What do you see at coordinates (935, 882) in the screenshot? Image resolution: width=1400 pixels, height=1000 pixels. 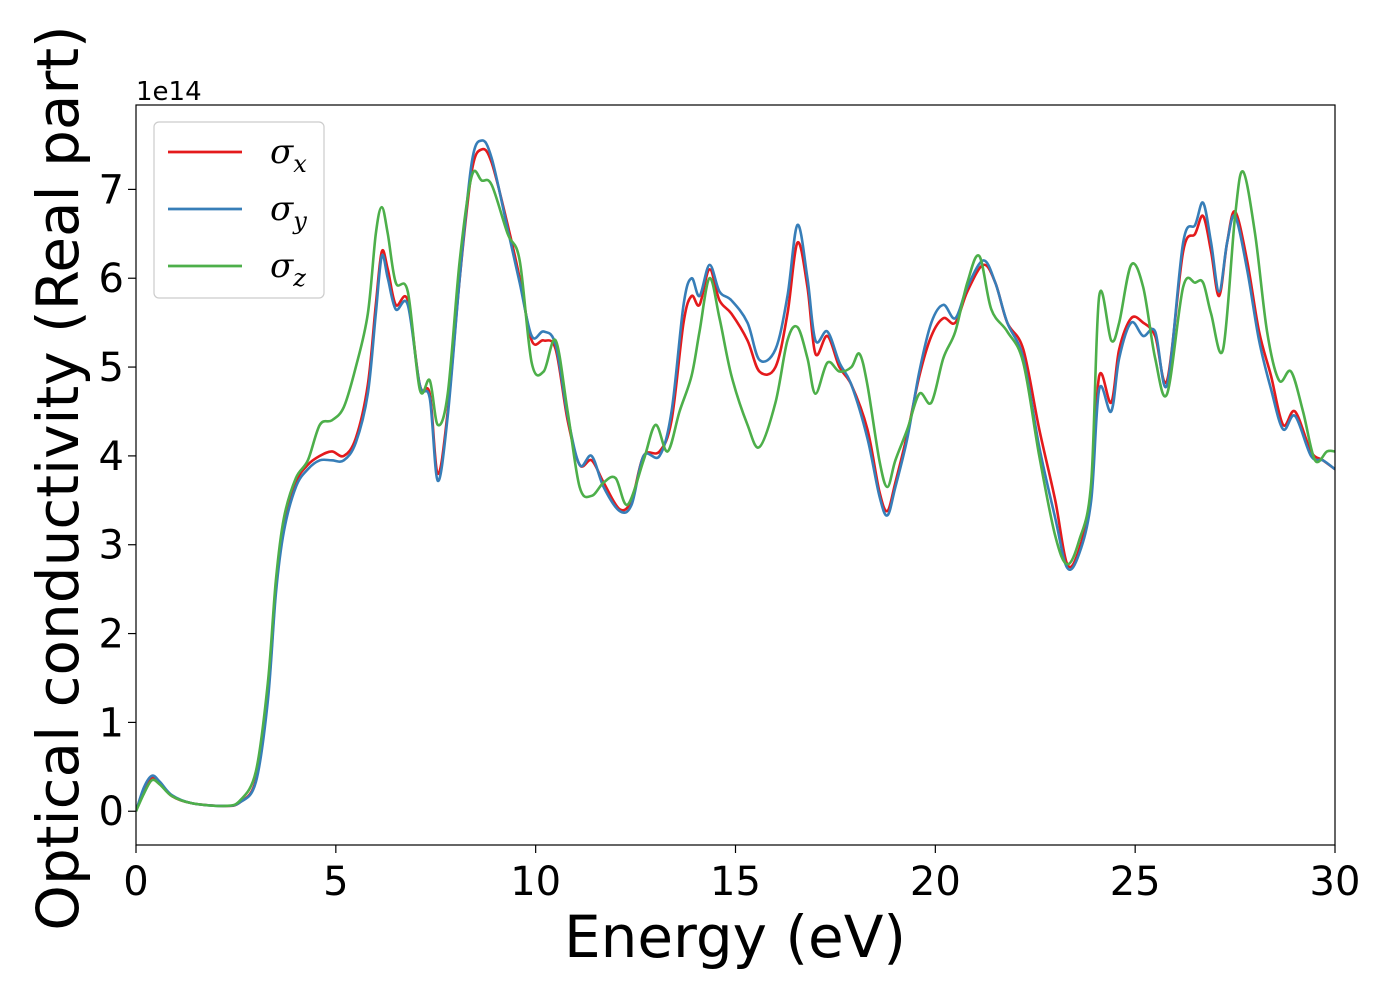 I see `x-tick-label: 20` at bounding box center [935, 882].